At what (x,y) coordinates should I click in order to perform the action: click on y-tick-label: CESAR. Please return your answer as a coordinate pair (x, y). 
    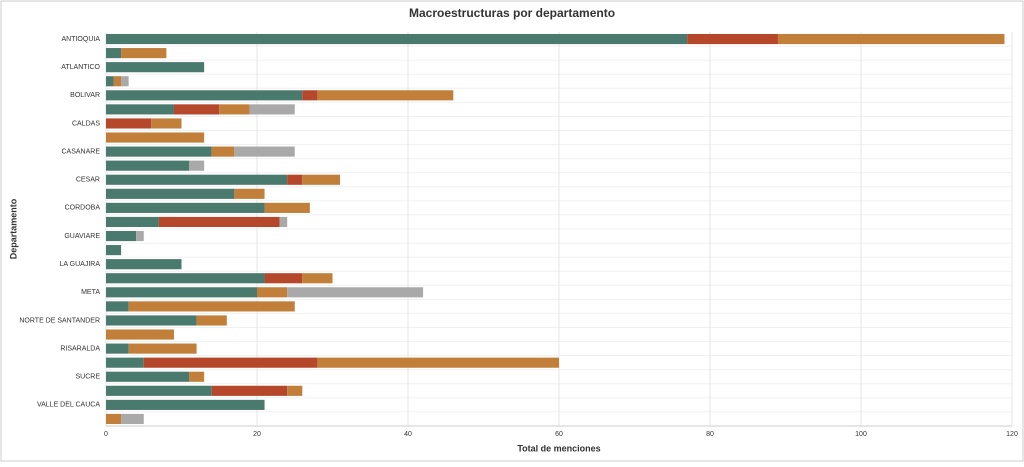
    Looking at the image, I should click on (88, 180).